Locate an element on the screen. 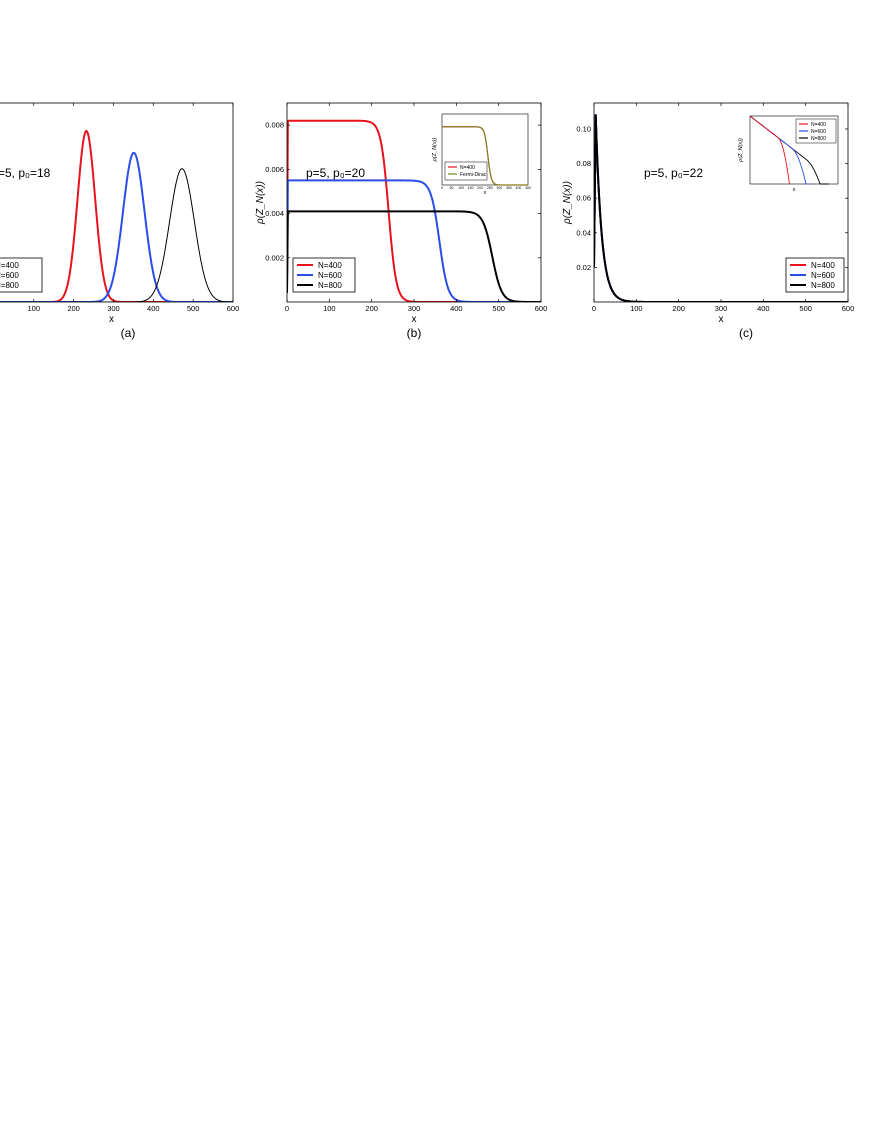  panel-caption: (c) is located at coordinates (746, 333).